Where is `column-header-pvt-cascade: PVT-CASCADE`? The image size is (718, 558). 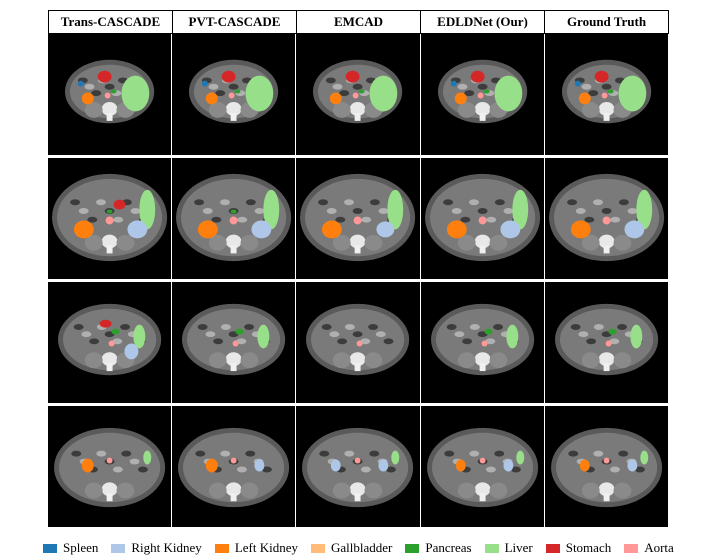 column-header-pvt-cascade: PVT-CASCADE is located at coordinates (235, 22).